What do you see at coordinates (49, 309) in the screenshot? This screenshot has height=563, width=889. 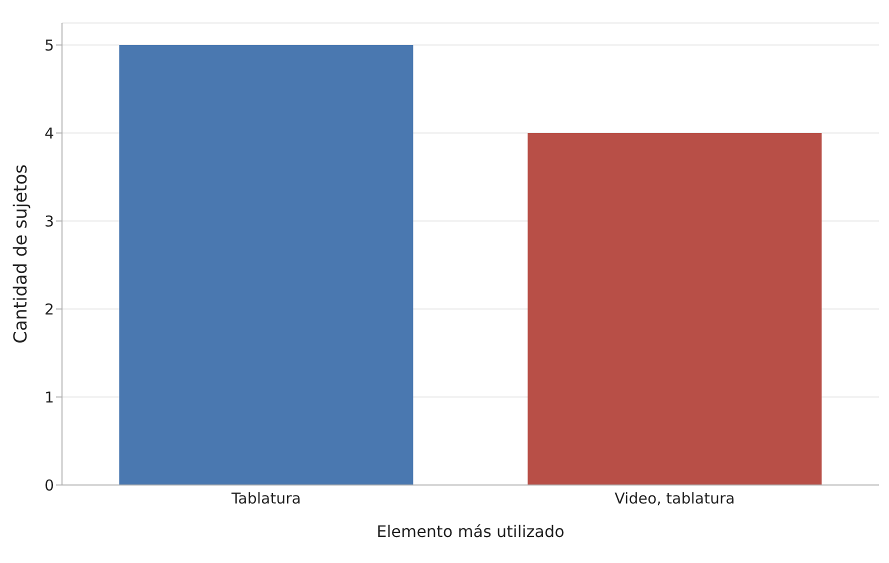 I see `y-tick-label: 2` at bounding box center [49, 309].